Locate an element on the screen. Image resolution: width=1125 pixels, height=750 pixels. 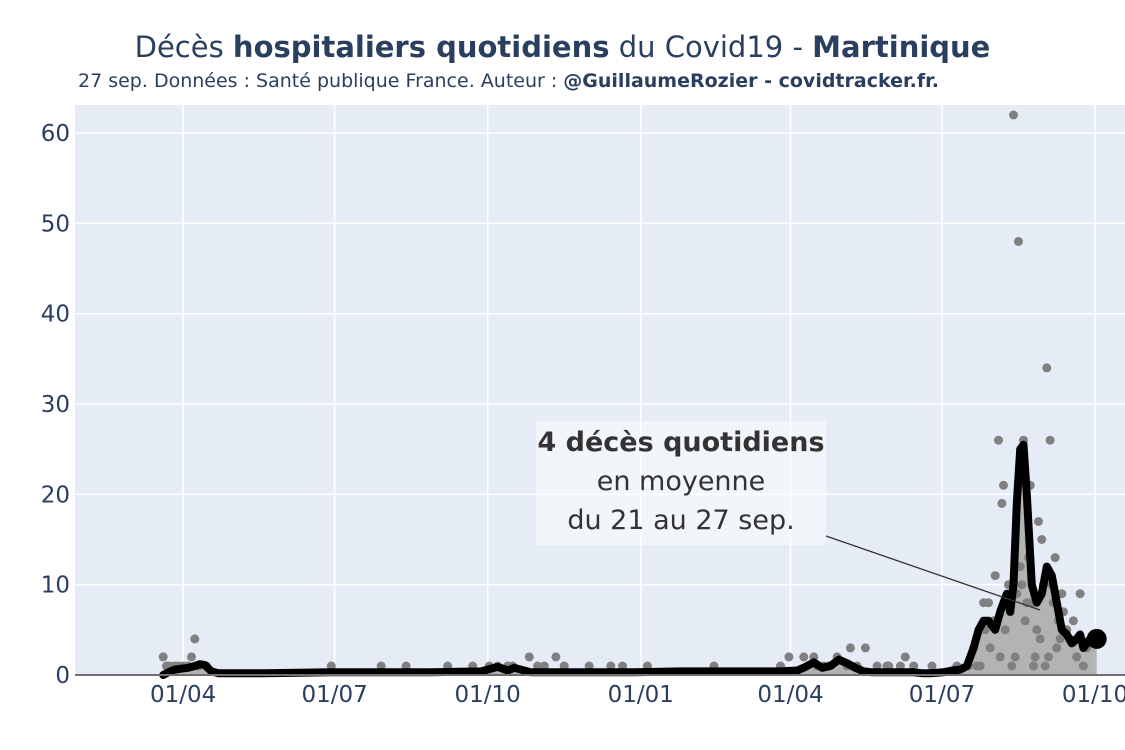
x-tick-label: 01/01 is located at coordinates (641, 695).